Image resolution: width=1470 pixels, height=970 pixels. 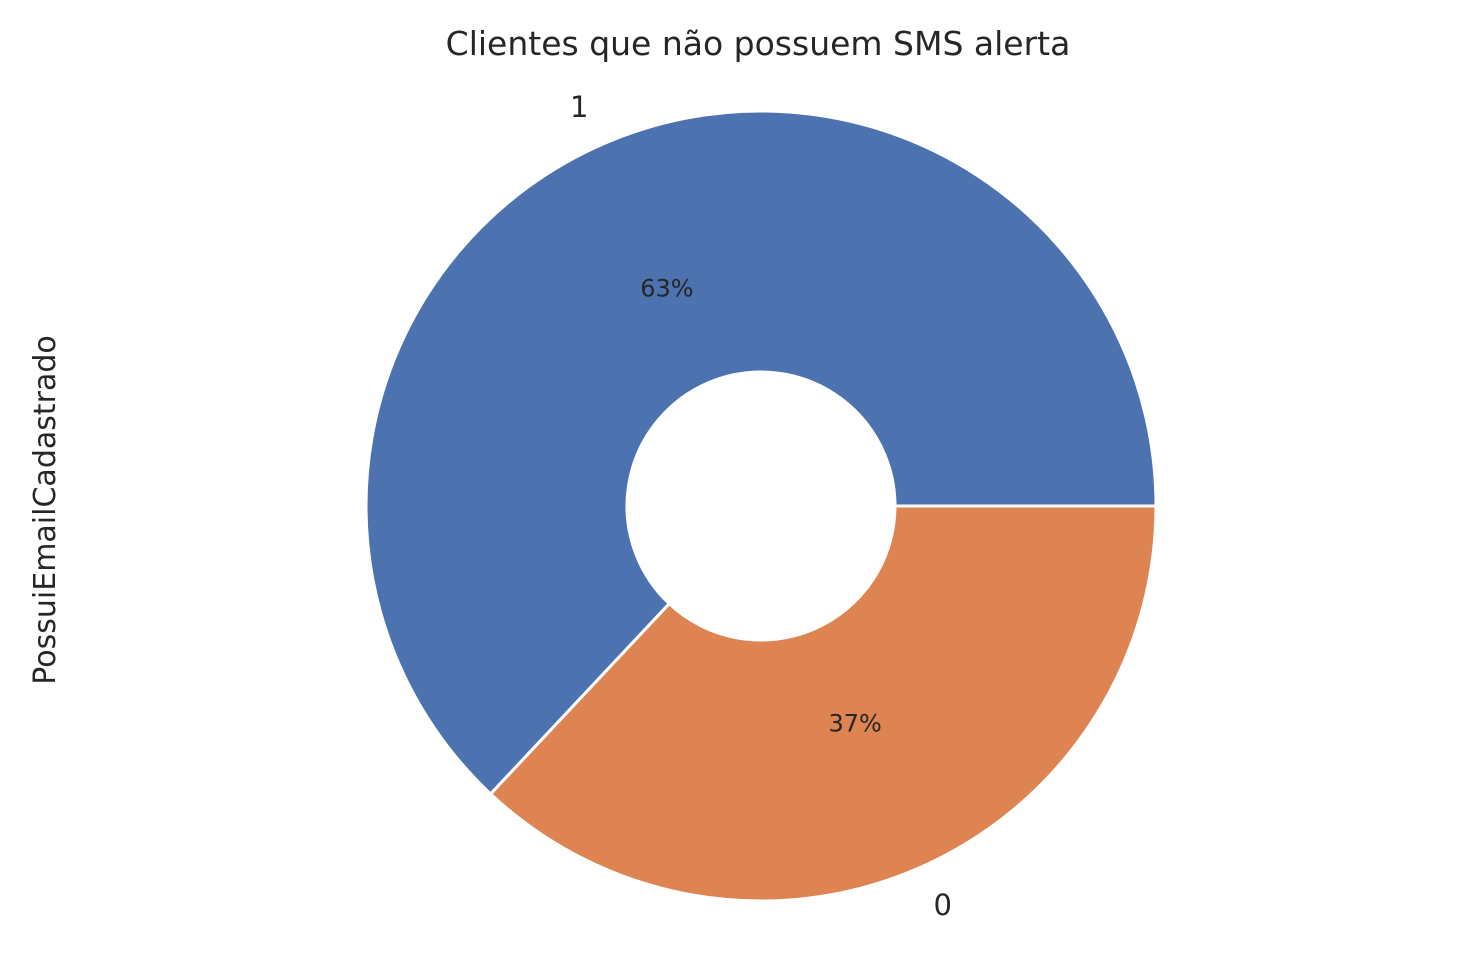 What do you see at coordinates (943, 905) in the screenshot?
I see `slice-category-label: 0` at bounding box center [943, 905].